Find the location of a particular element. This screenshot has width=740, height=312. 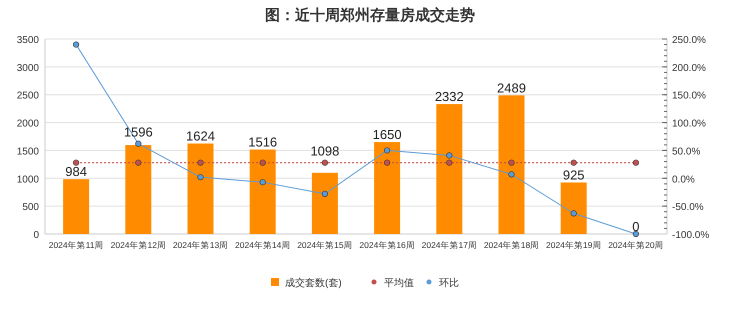

y2-tick-label: 50.0% is located at coordinates (686, 152).